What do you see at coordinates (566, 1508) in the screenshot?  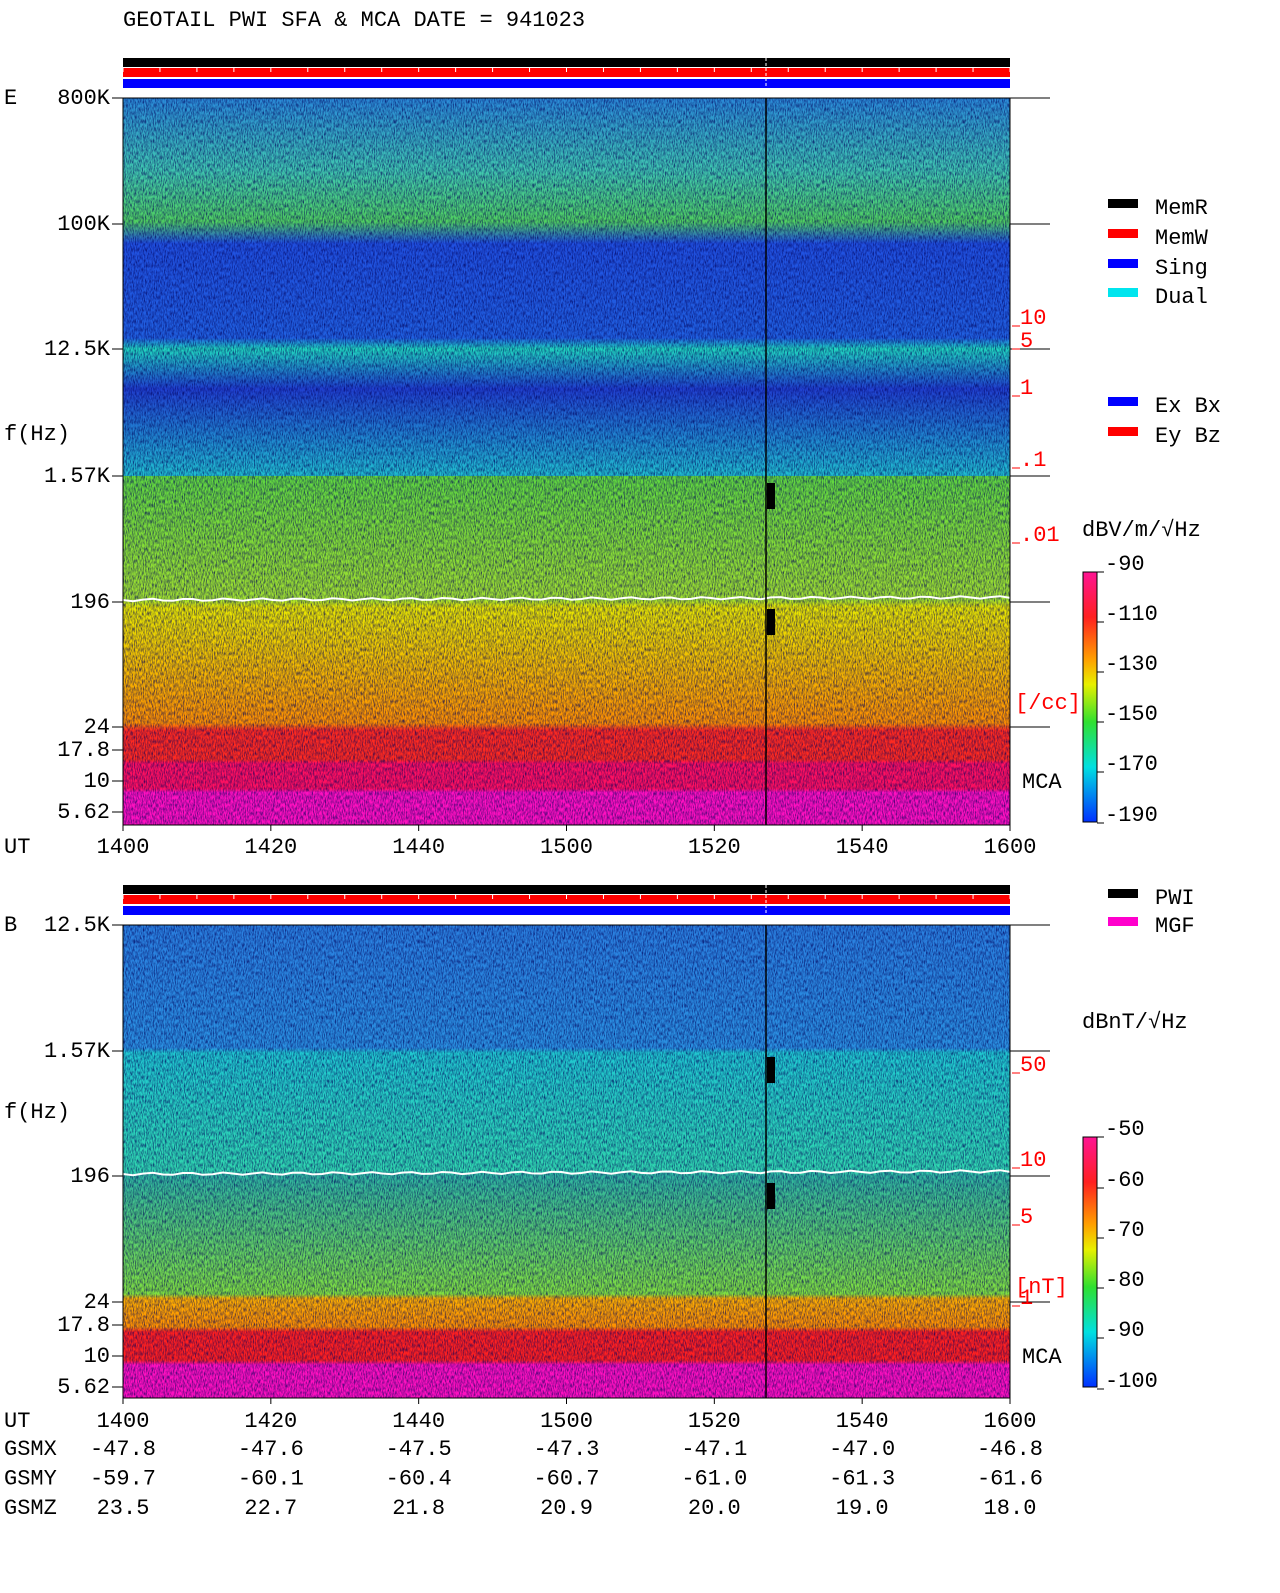 I see `orbit-value: 20.9` at bounding box center [566, 1508].